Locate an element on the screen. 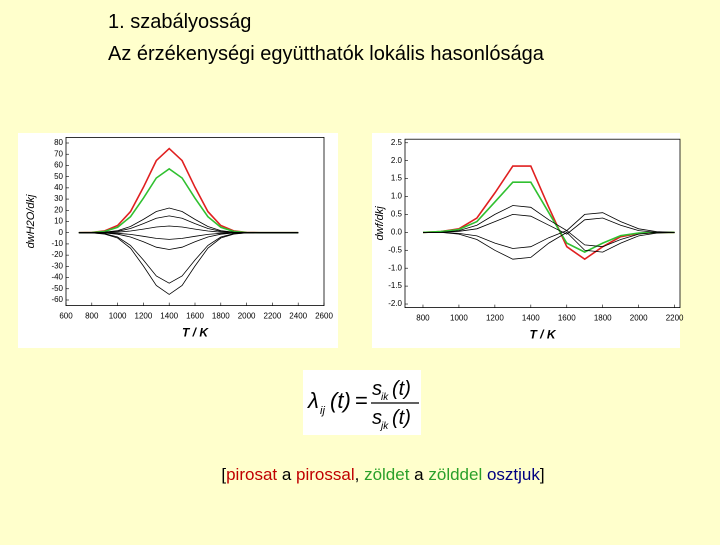  y-tick-label: -60 is located at coordinates (57, 299).